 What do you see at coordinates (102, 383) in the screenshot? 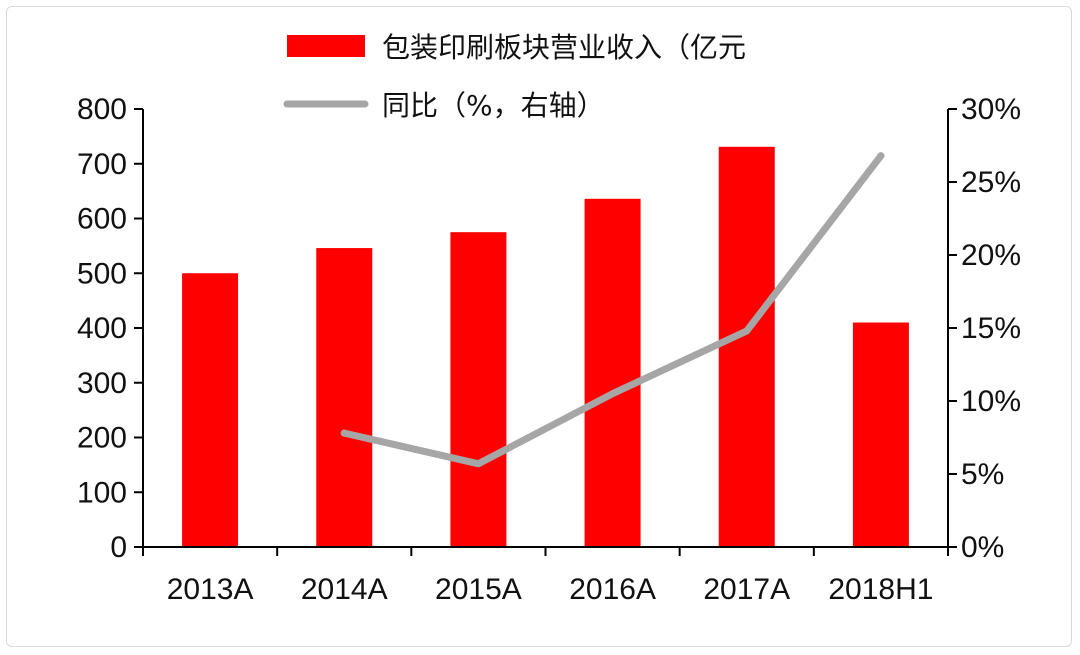
I see `y-left-tick-label: 300` at bounding box center [102, 383].